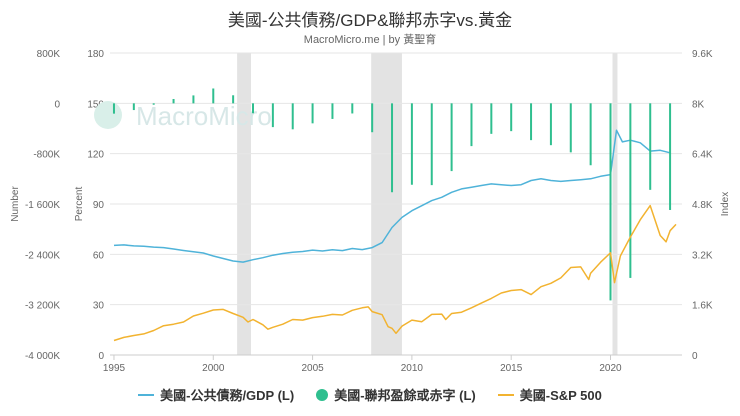 Image resolution: width=740 pixels, height=416 pixels. I want to click on x-tick-label: 1995, so click(114, 368).